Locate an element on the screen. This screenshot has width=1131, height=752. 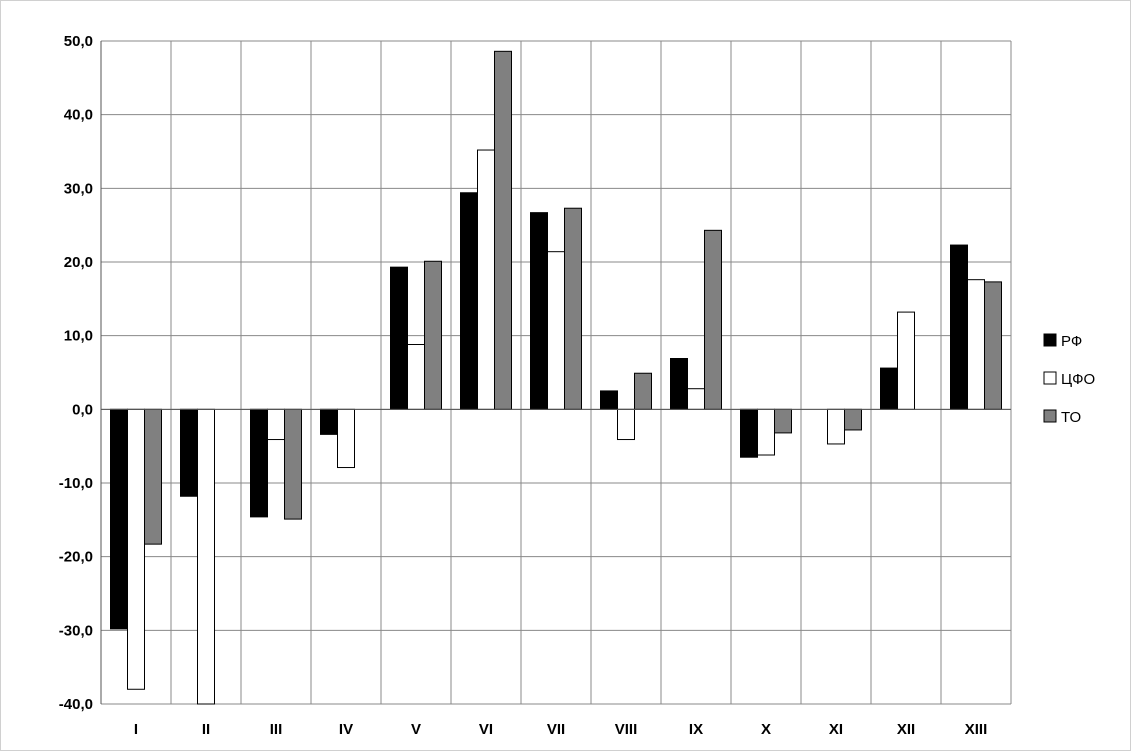
x-tick-label: VI is located at coordinates (486, 729).